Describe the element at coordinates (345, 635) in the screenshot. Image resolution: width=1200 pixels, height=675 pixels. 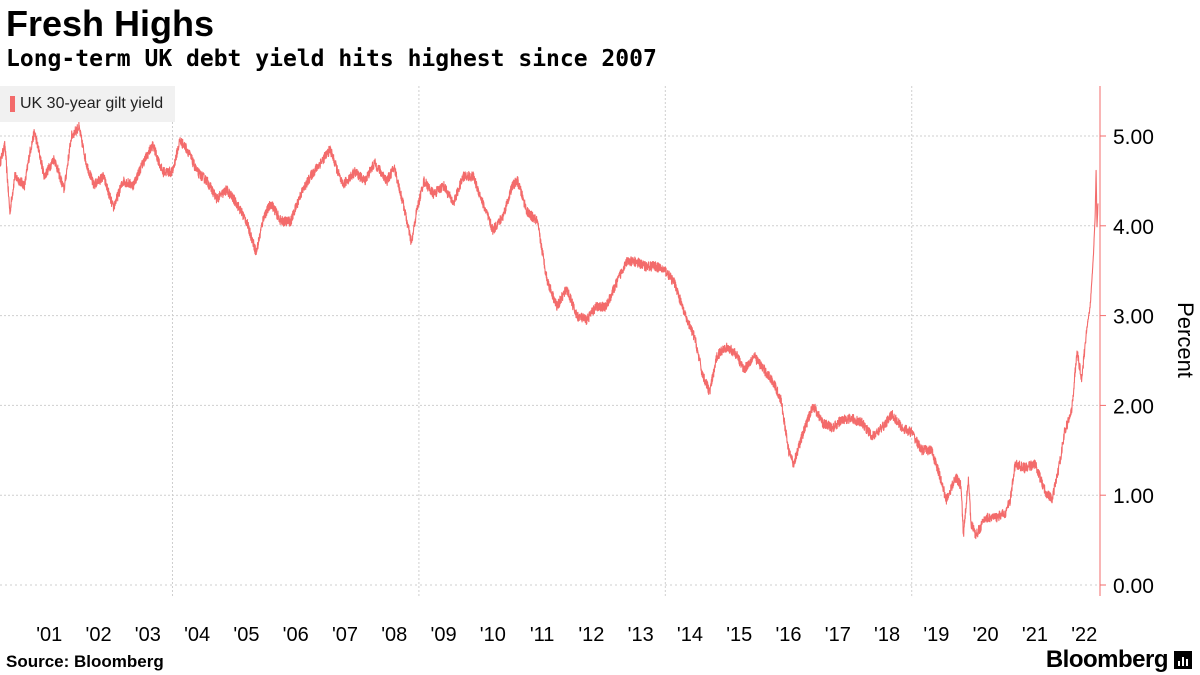
I see `x-tick-label: '07` at that location.